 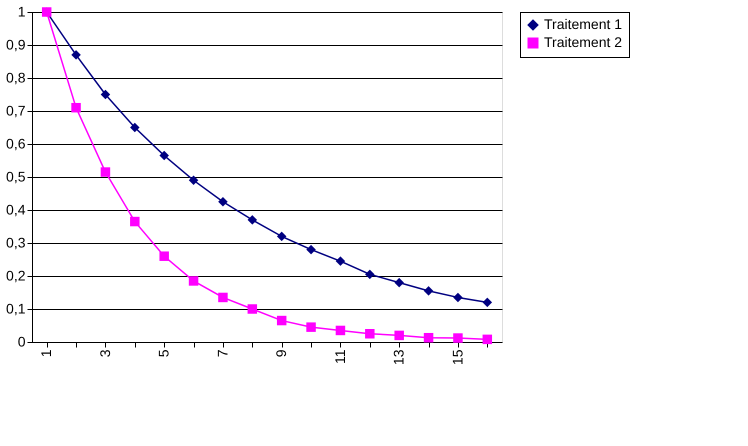 What do you see at coordinates (16, 308) in the screenshot?
I see `y-tick-label: 0,1` at bounding box center [16, 308].